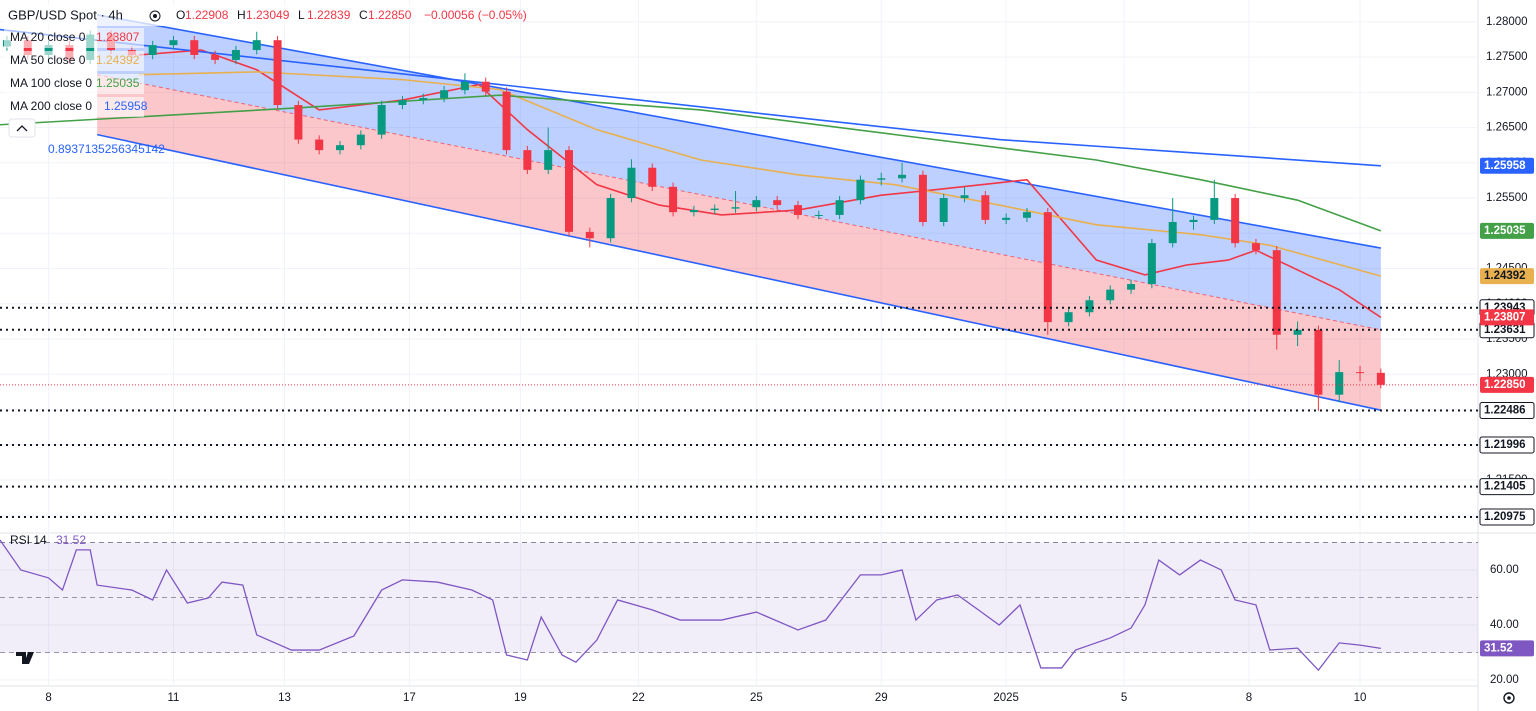  Describe the element at coordinates (756, 698) in the screenshot. I see `x-tick-label: 25` at that location.